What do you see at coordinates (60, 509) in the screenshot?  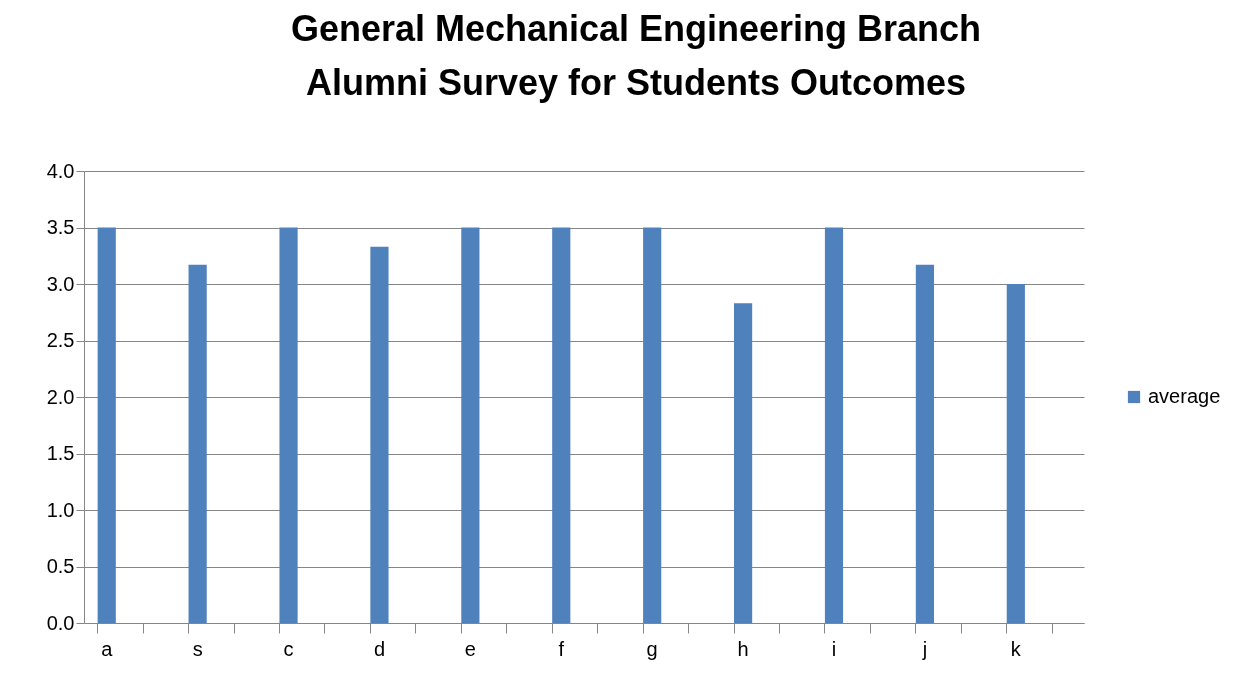 I see `y-tick-label: 1.0` at bounding box center [60, 509].